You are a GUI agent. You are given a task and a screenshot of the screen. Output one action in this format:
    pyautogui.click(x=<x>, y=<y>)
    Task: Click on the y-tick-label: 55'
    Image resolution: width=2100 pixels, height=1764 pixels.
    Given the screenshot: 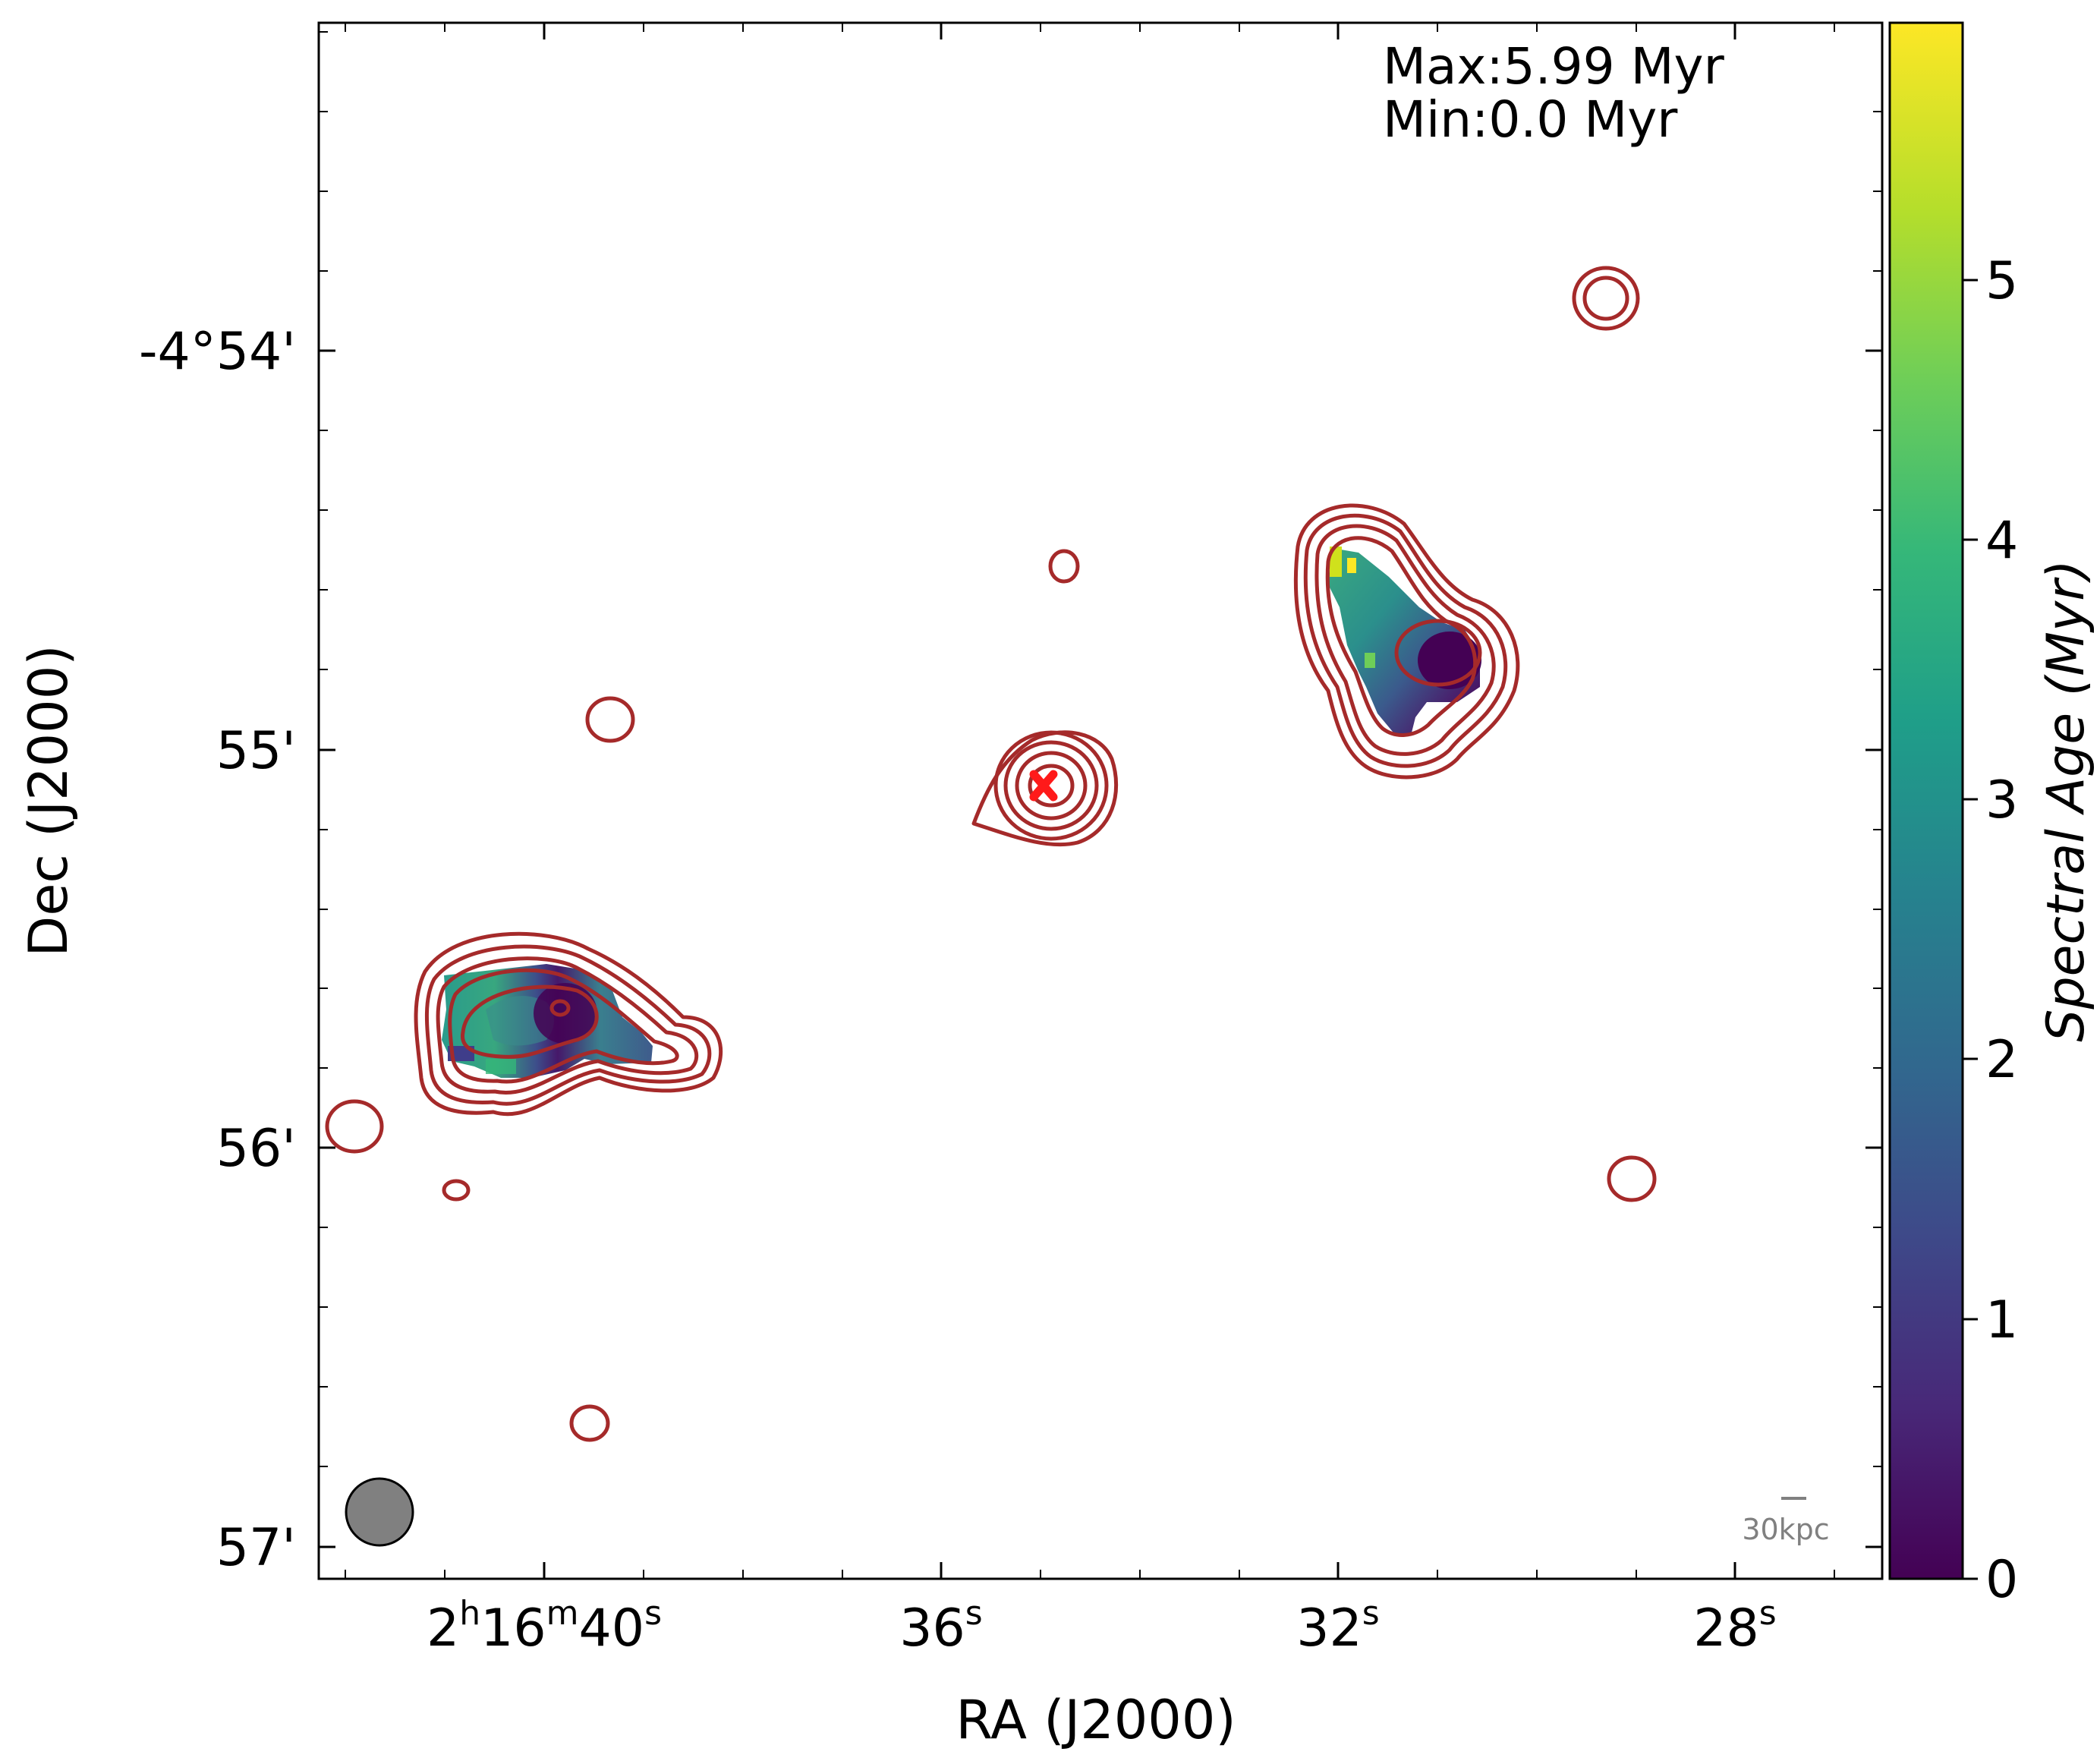 What is the action you would take?
    pyautogui.click(x=256, y=751)
    